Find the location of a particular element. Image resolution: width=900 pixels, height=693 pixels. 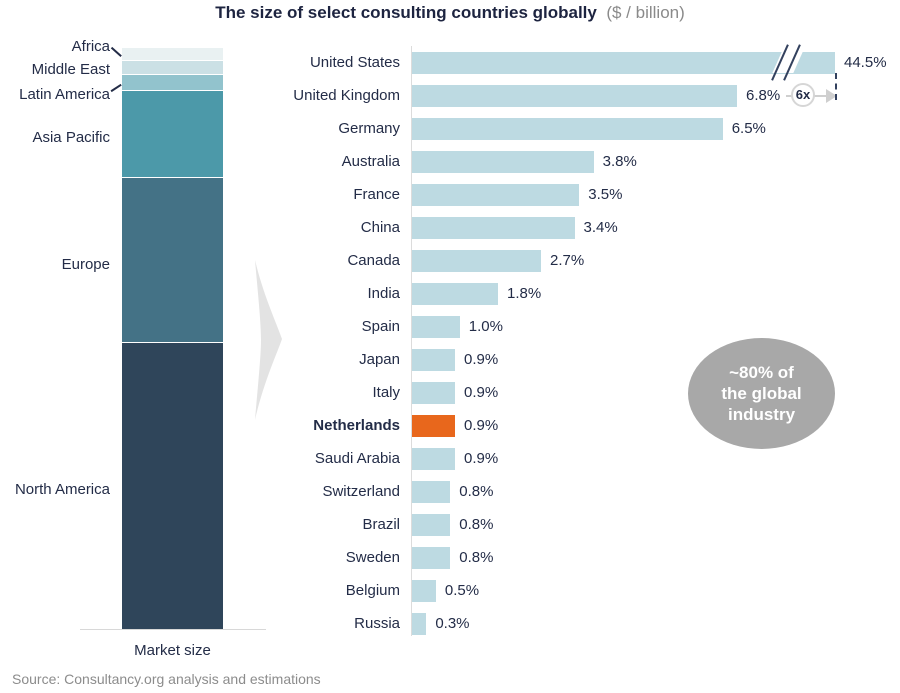

country-value-label: 0.3% is located at coordinates (452, 623).